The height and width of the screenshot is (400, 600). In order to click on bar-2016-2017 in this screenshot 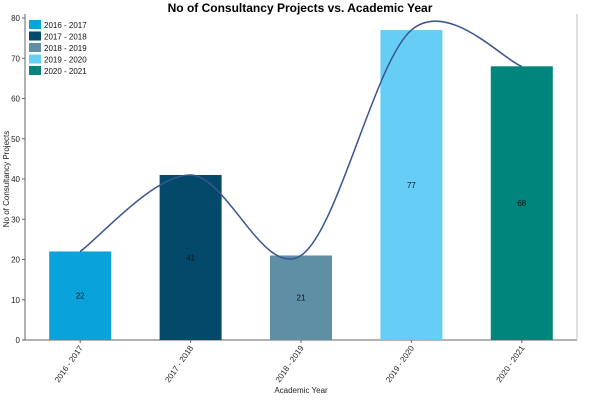, I will do `click(80, 295)`.